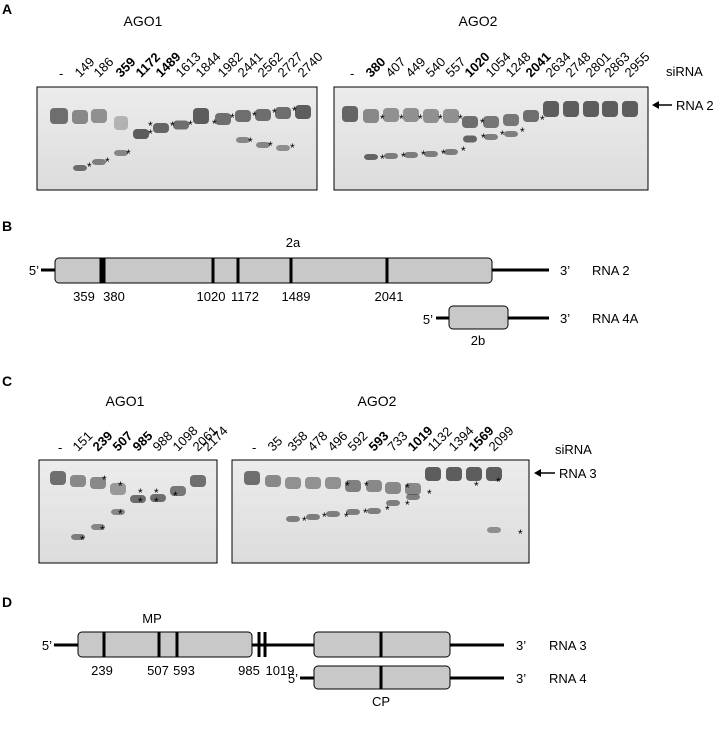  Describe the element at coordinates (377, 401) in the screenshot. I see `ago2-title-c: AGO2` at that location.